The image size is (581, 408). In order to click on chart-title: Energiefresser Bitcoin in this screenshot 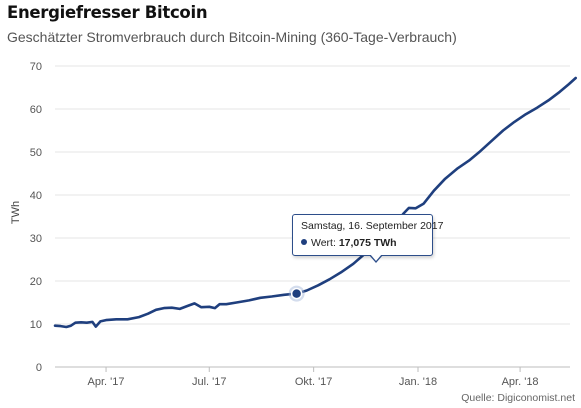, I will do `click(107, 12)`.